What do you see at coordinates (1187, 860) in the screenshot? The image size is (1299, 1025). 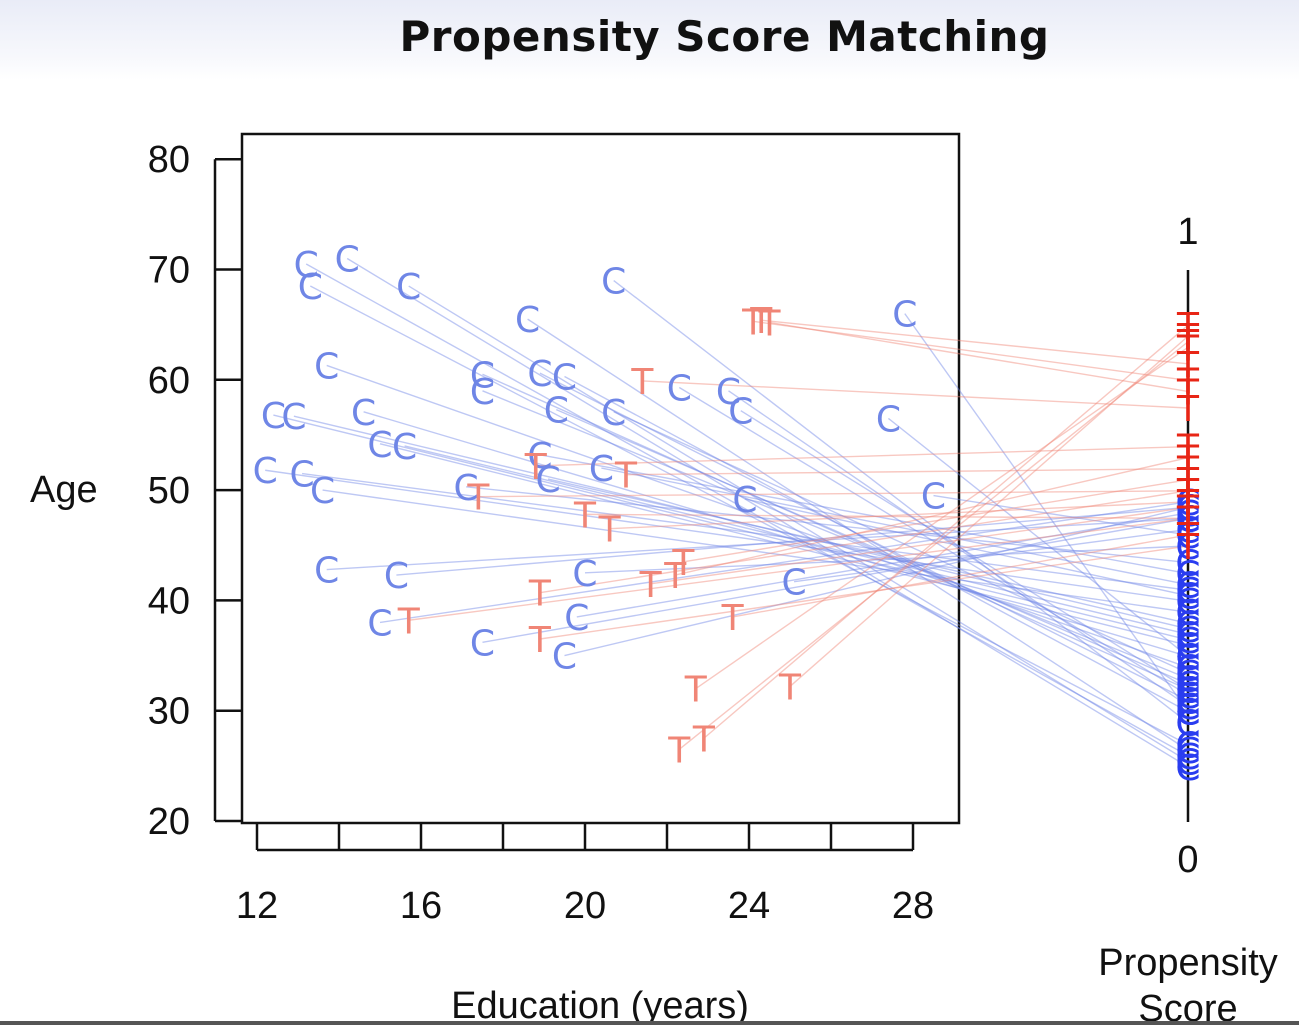 I see `propensity-min-label: 0` at bounding box center [1187, 860].